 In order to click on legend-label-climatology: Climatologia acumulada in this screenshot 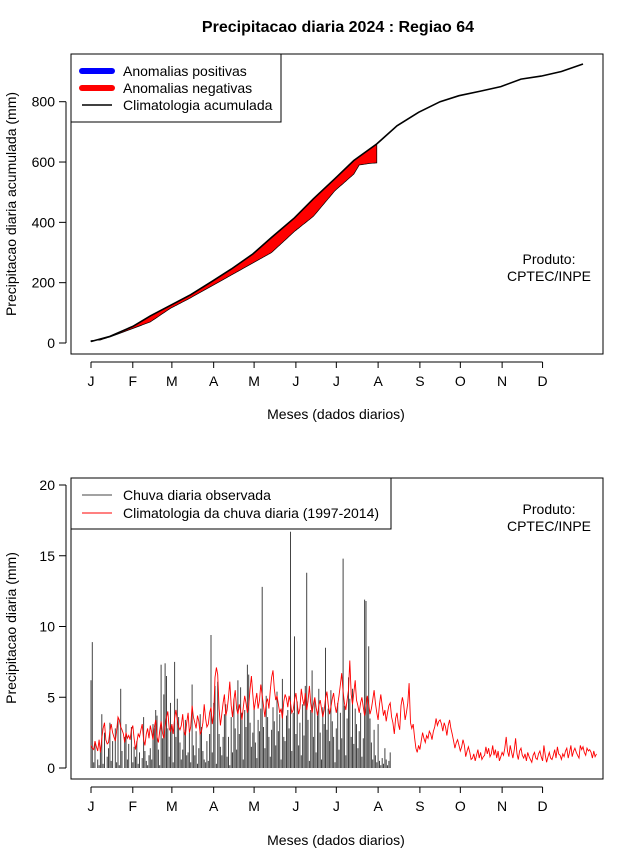, I will do `click(198, 105)`.